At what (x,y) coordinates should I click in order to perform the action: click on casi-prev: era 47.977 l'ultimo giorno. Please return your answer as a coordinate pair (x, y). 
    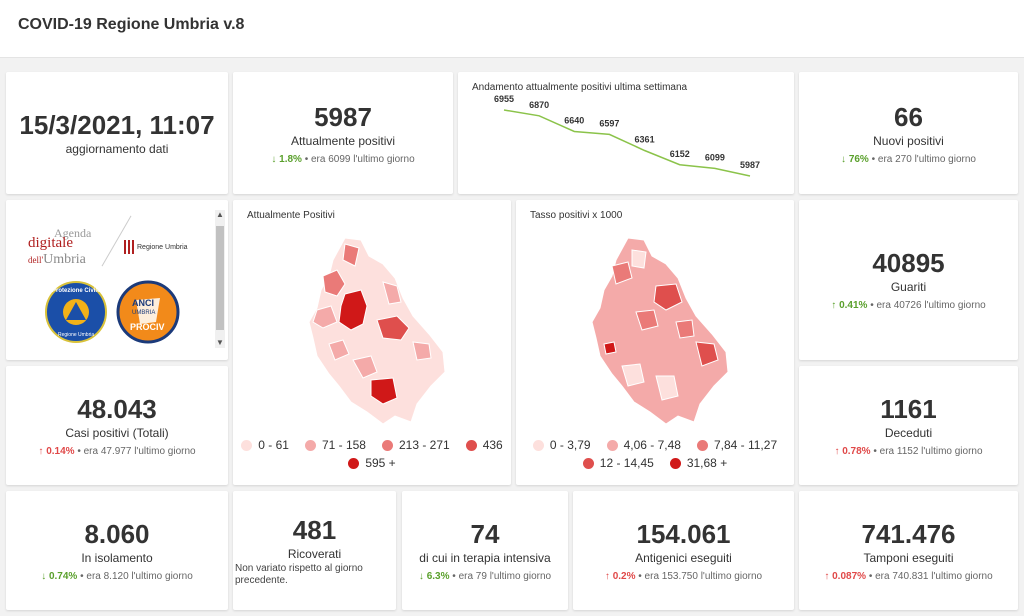
    Looking at the image, I should click on (139, 451).